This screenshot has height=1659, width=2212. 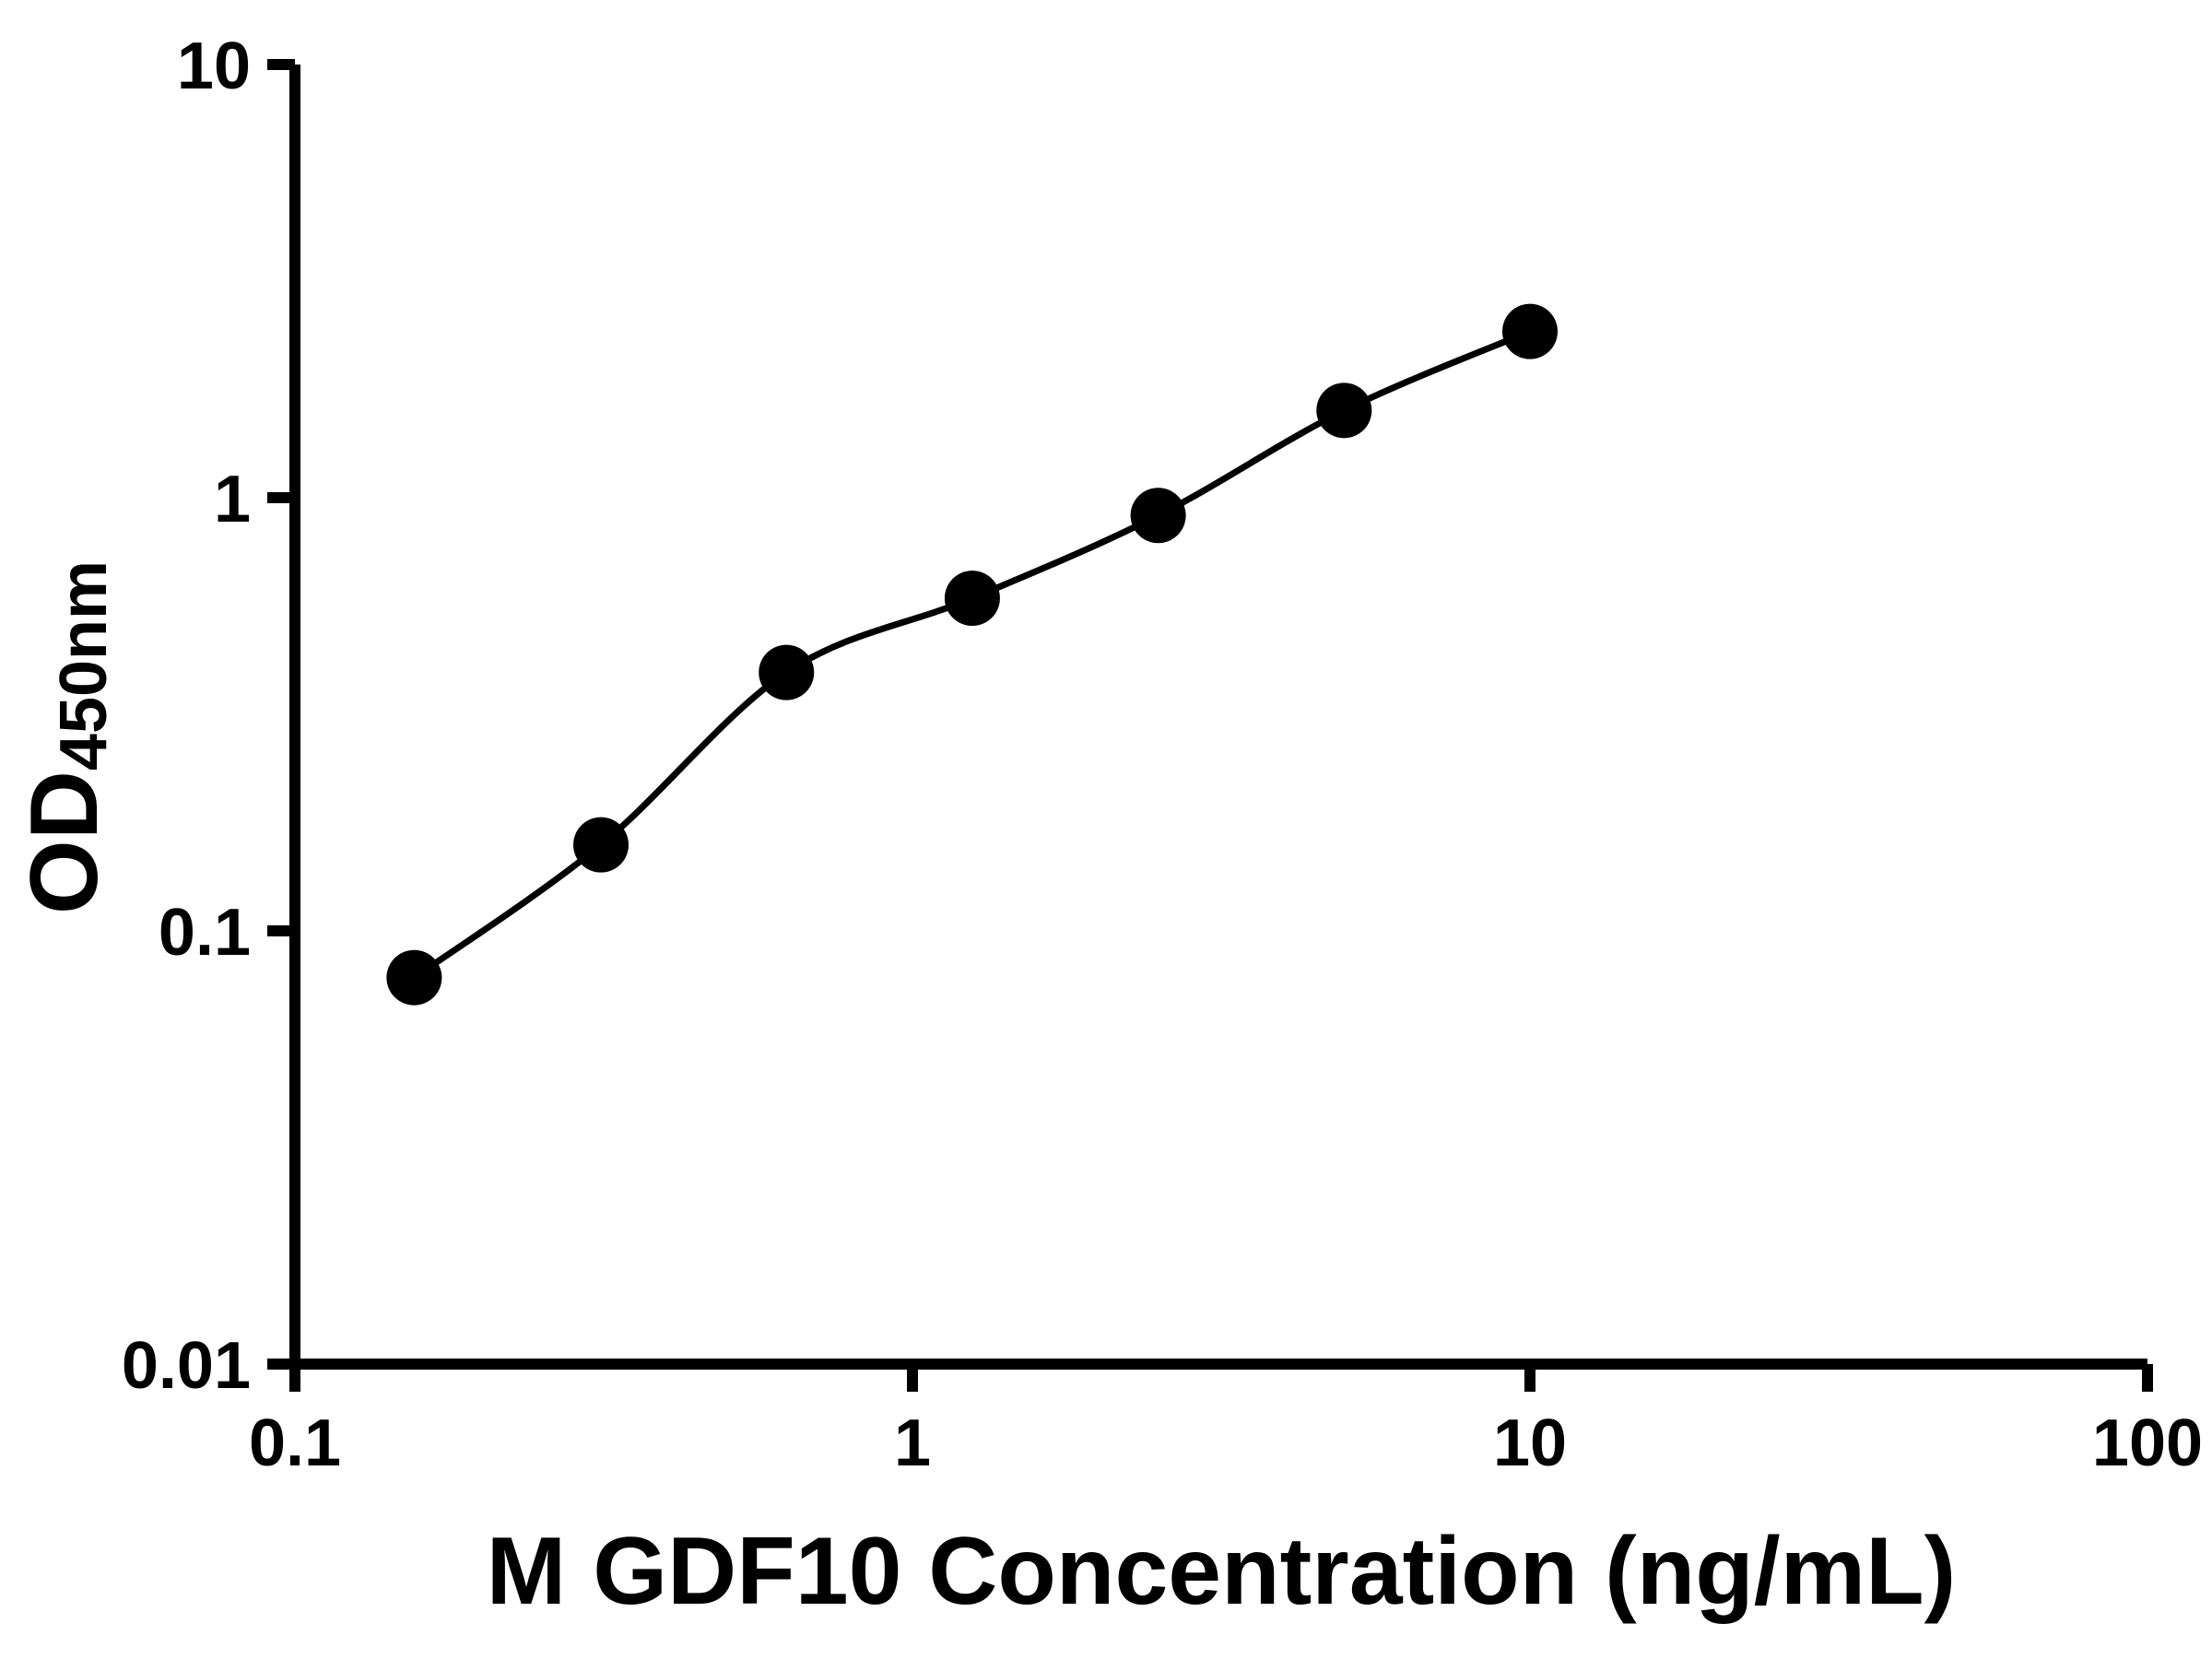 I want to click on y-axis-title-sub: 450nm, so click(x=84, y=665).